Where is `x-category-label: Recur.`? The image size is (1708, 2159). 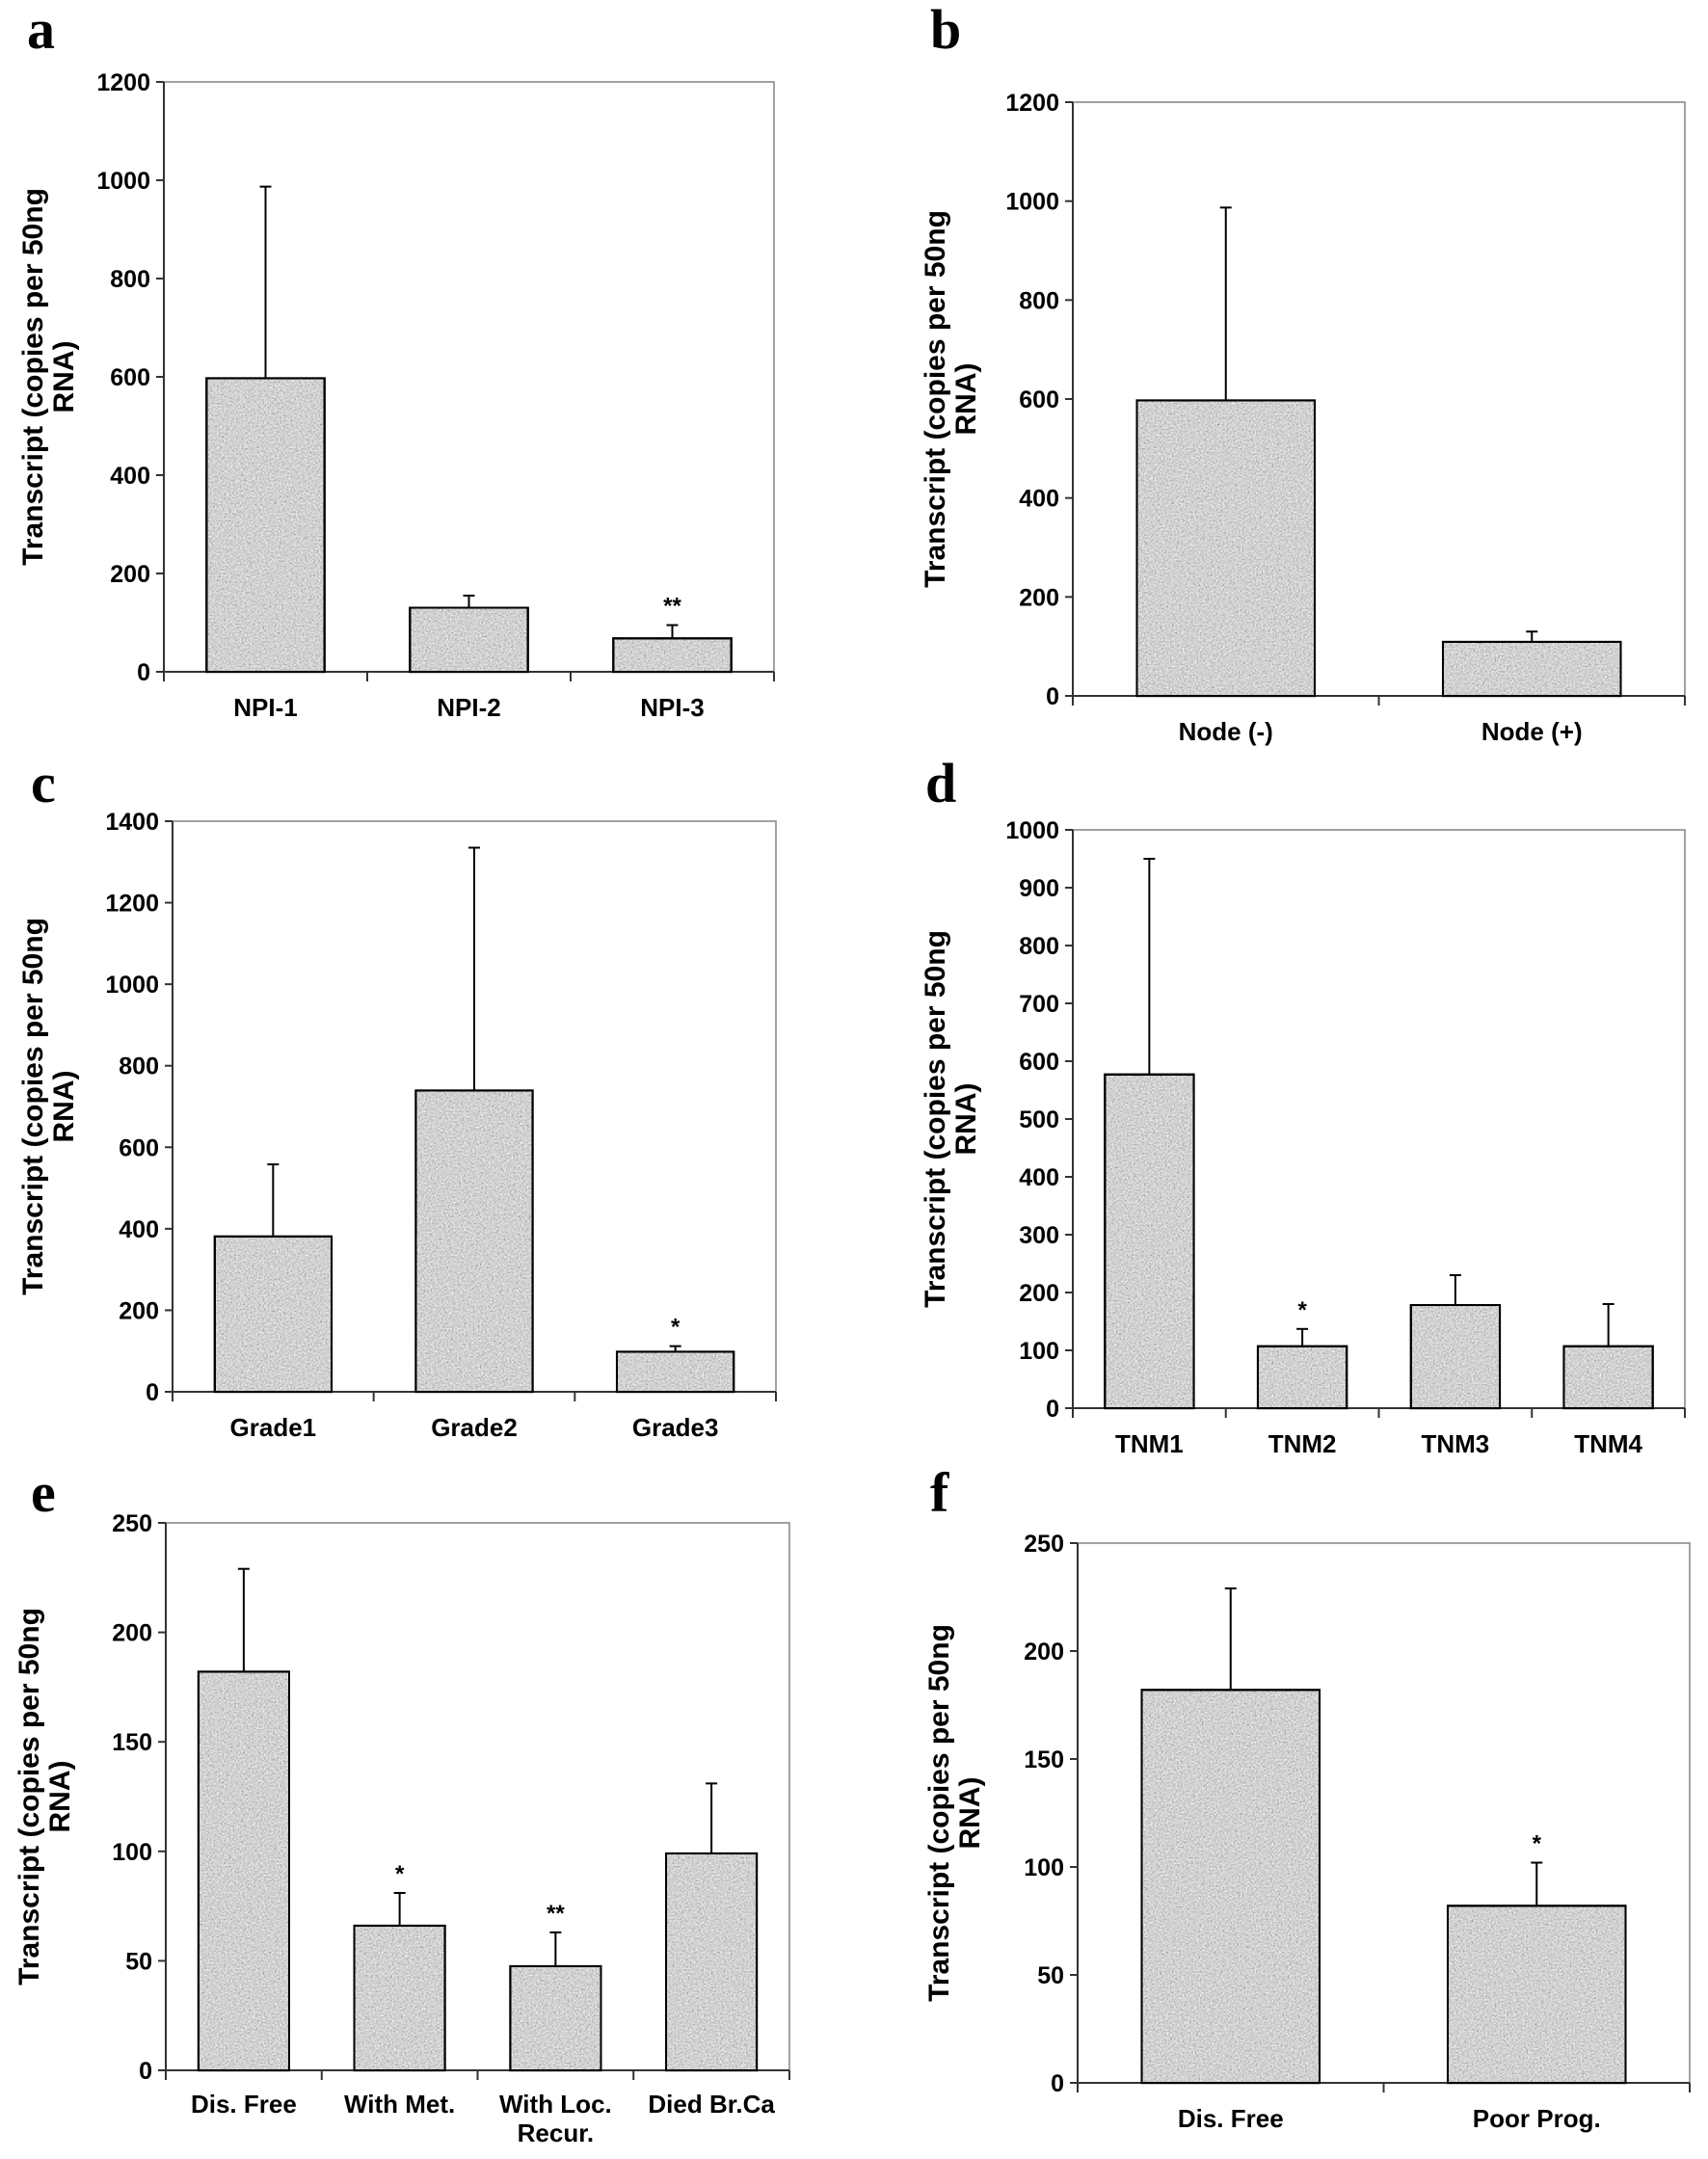 x-category-label: Recur. is located at coordinates (556, 2133).